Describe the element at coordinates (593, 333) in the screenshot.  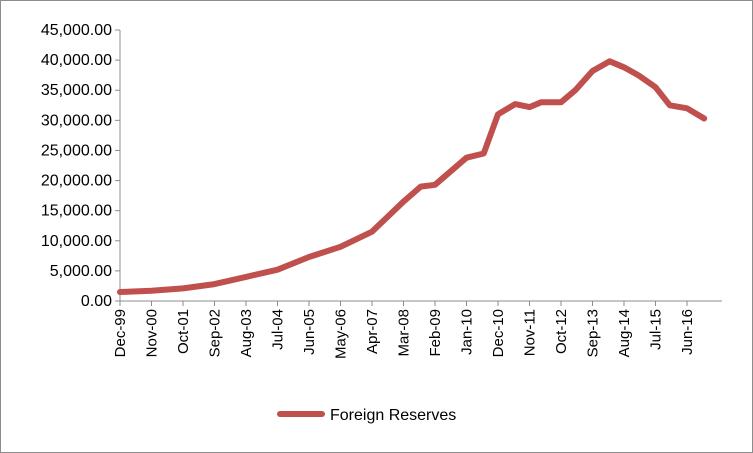
I see `x-tick-label: Sep-13` at that location.